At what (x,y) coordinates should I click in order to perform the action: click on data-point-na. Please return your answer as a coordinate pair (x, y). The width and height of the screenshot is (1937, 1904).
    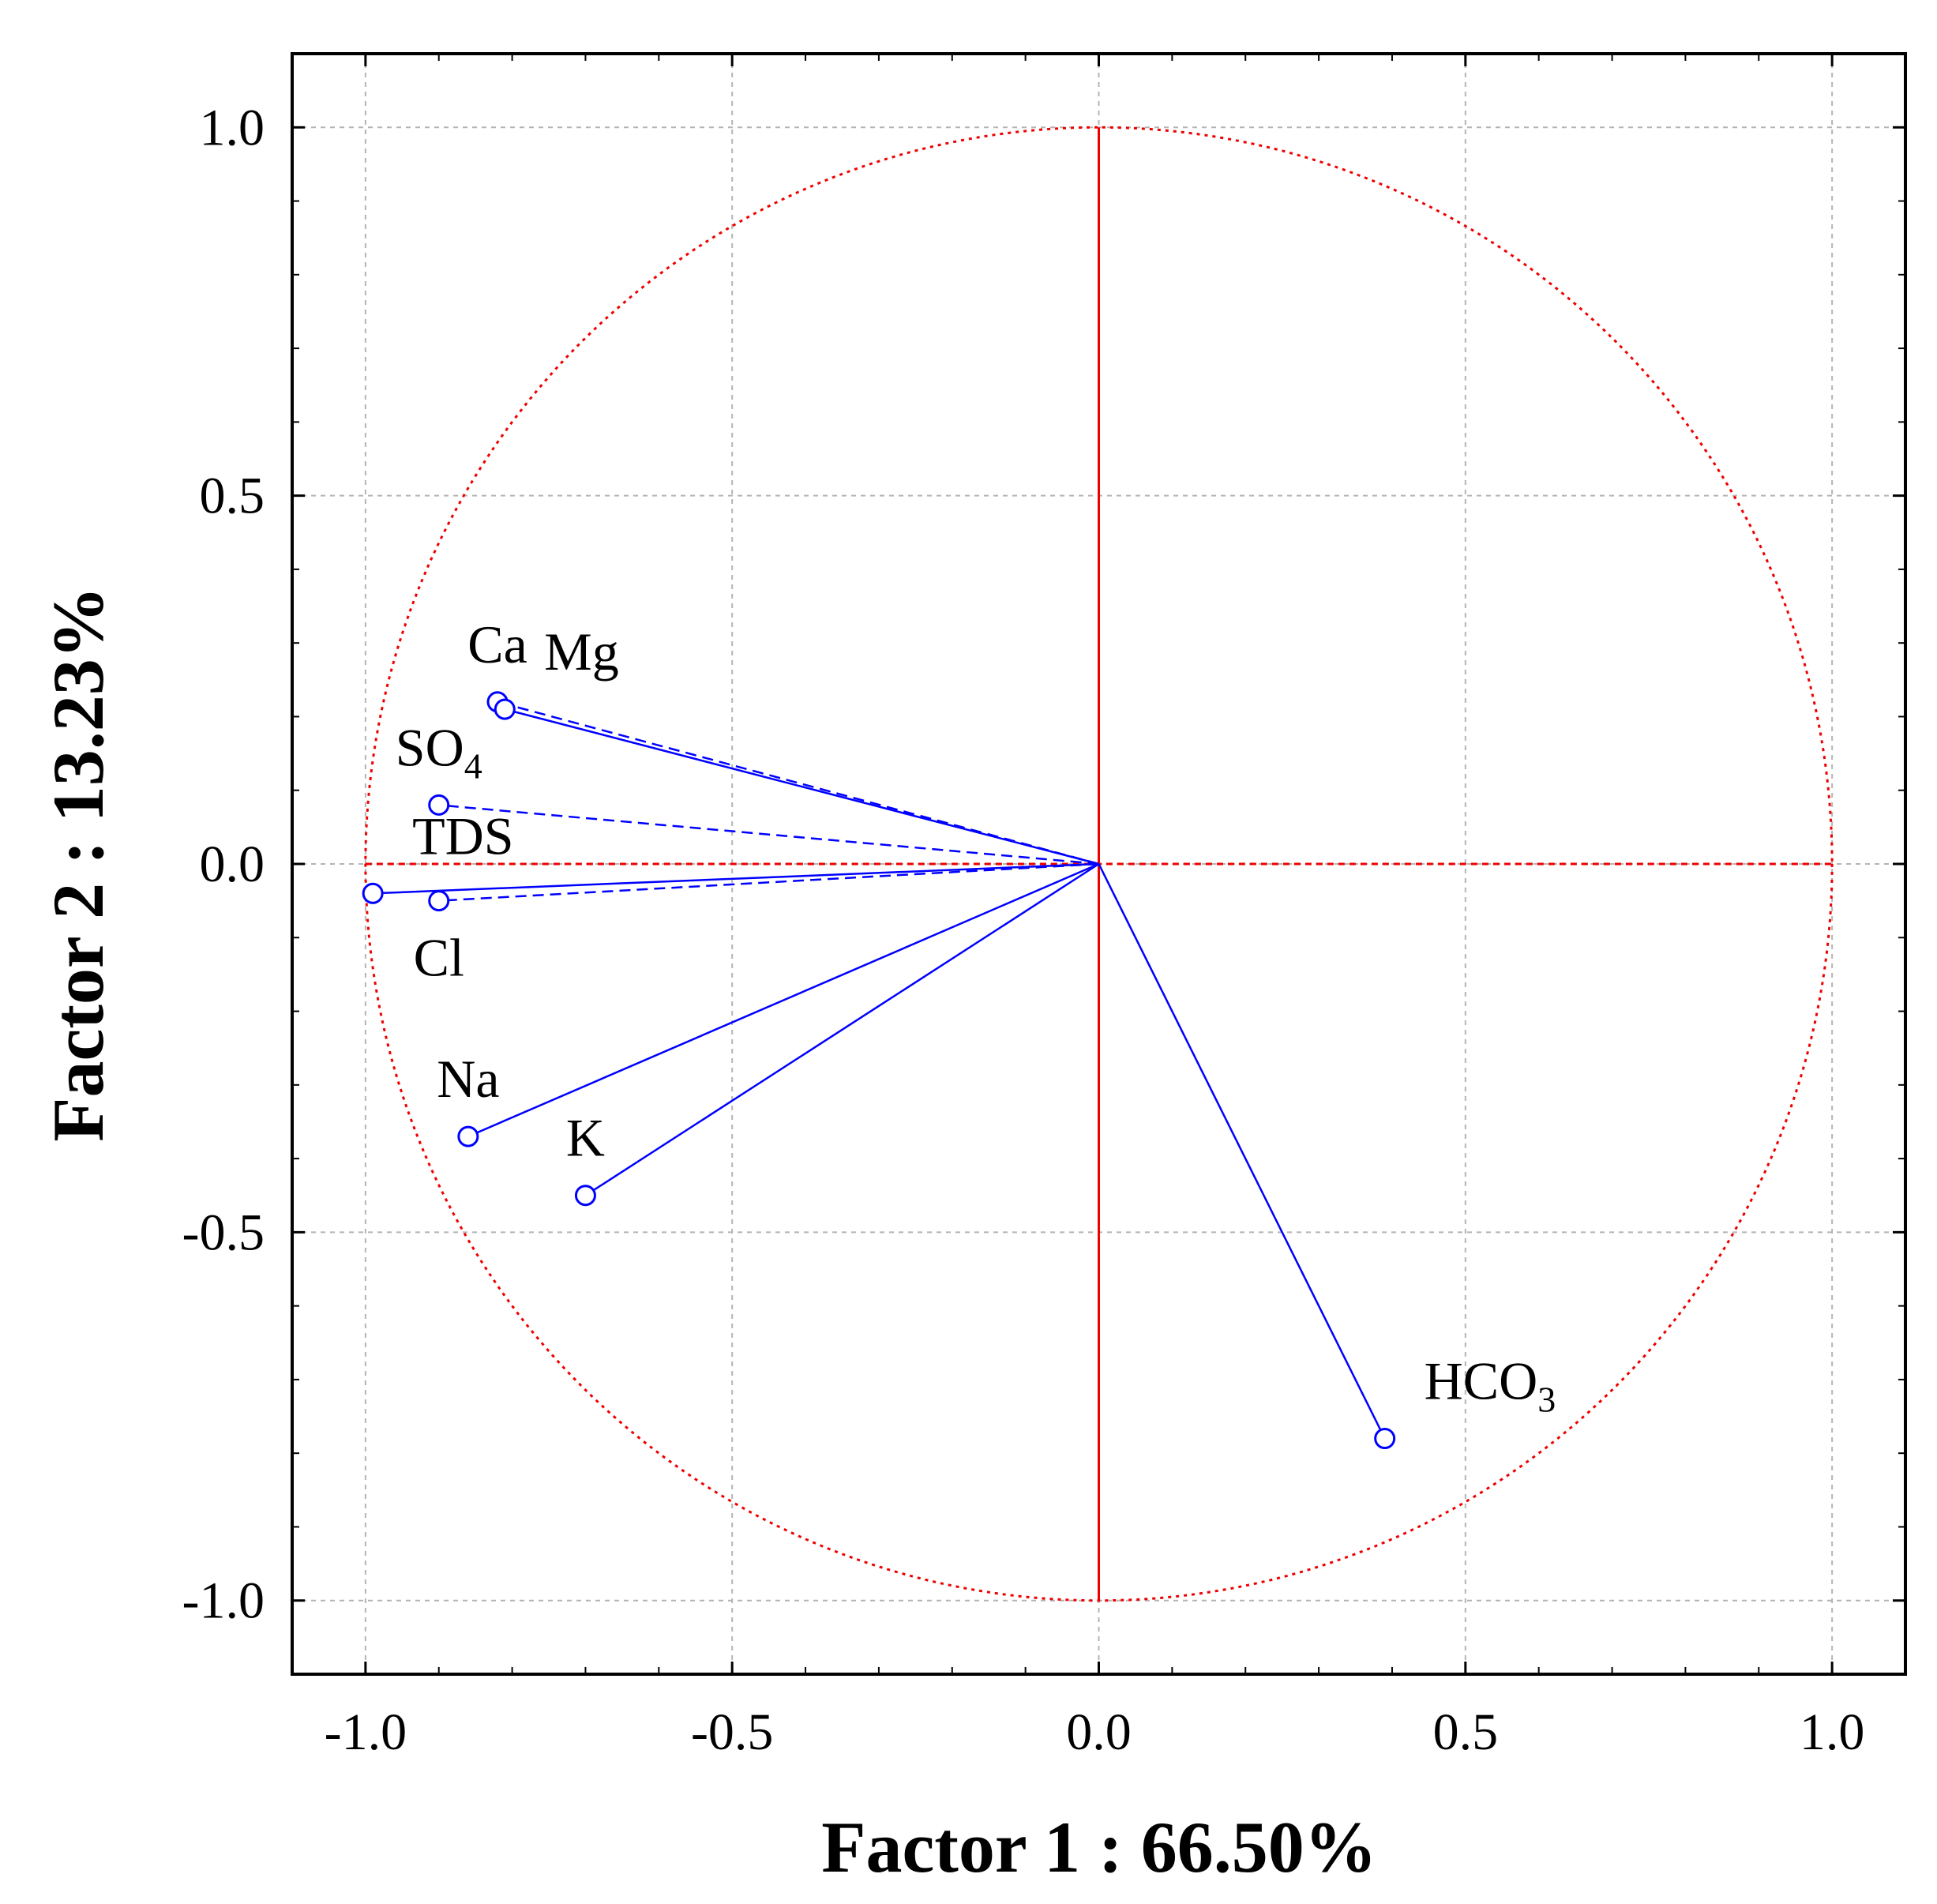
    Looking at the image, I should click on (468, 1136).